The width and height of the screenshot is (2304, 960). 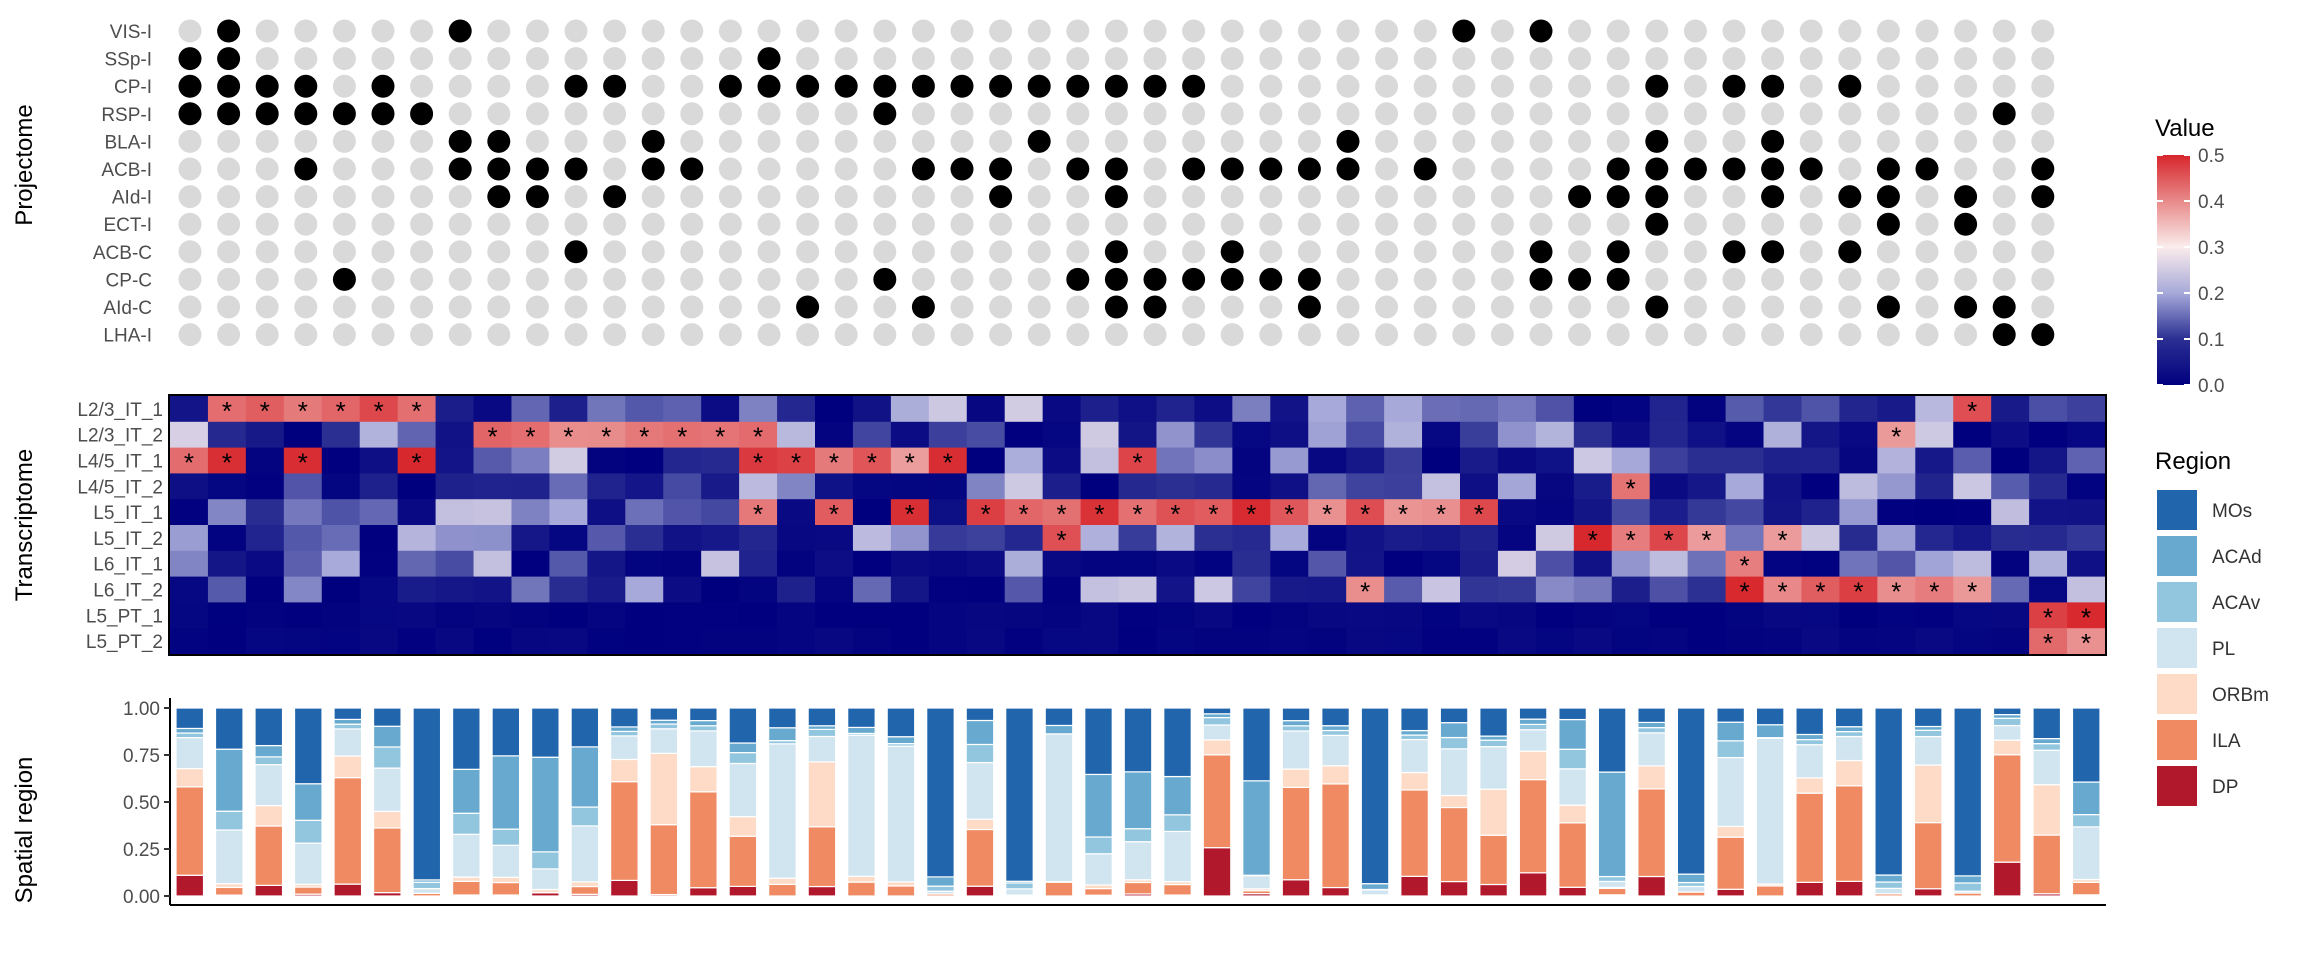 What do you see at coordinates (2223, 649) in the screenshot?
I see `region-legend-label: PL` at bounding box center [2223, 649].